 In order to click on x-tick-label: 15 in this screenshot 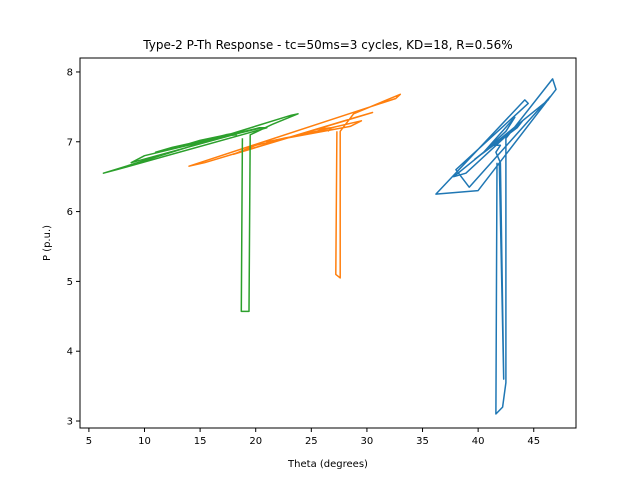, I will do `click(200, 441)`.